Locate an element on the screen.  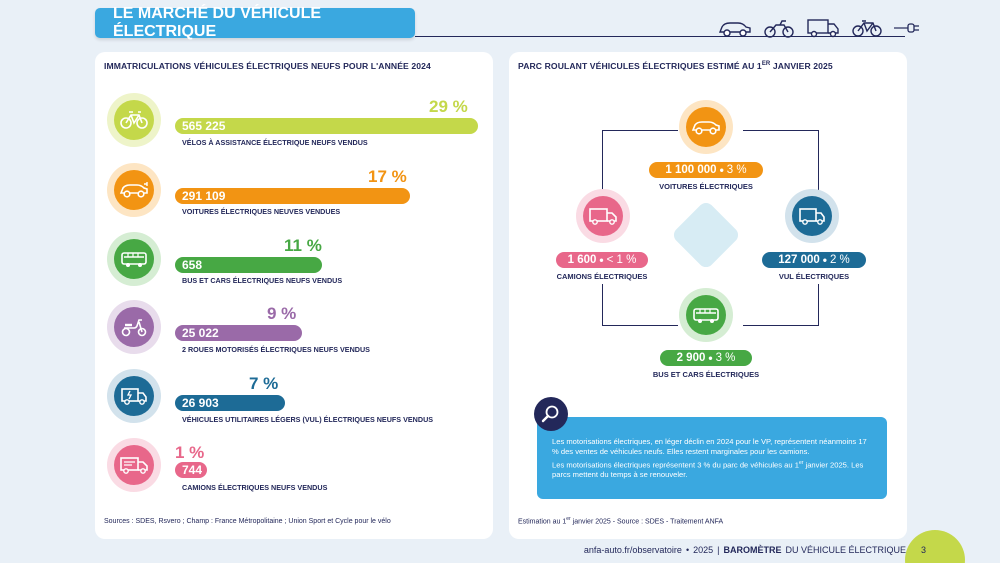
car-bar: 291 109 is located at coordinates (292, 196).